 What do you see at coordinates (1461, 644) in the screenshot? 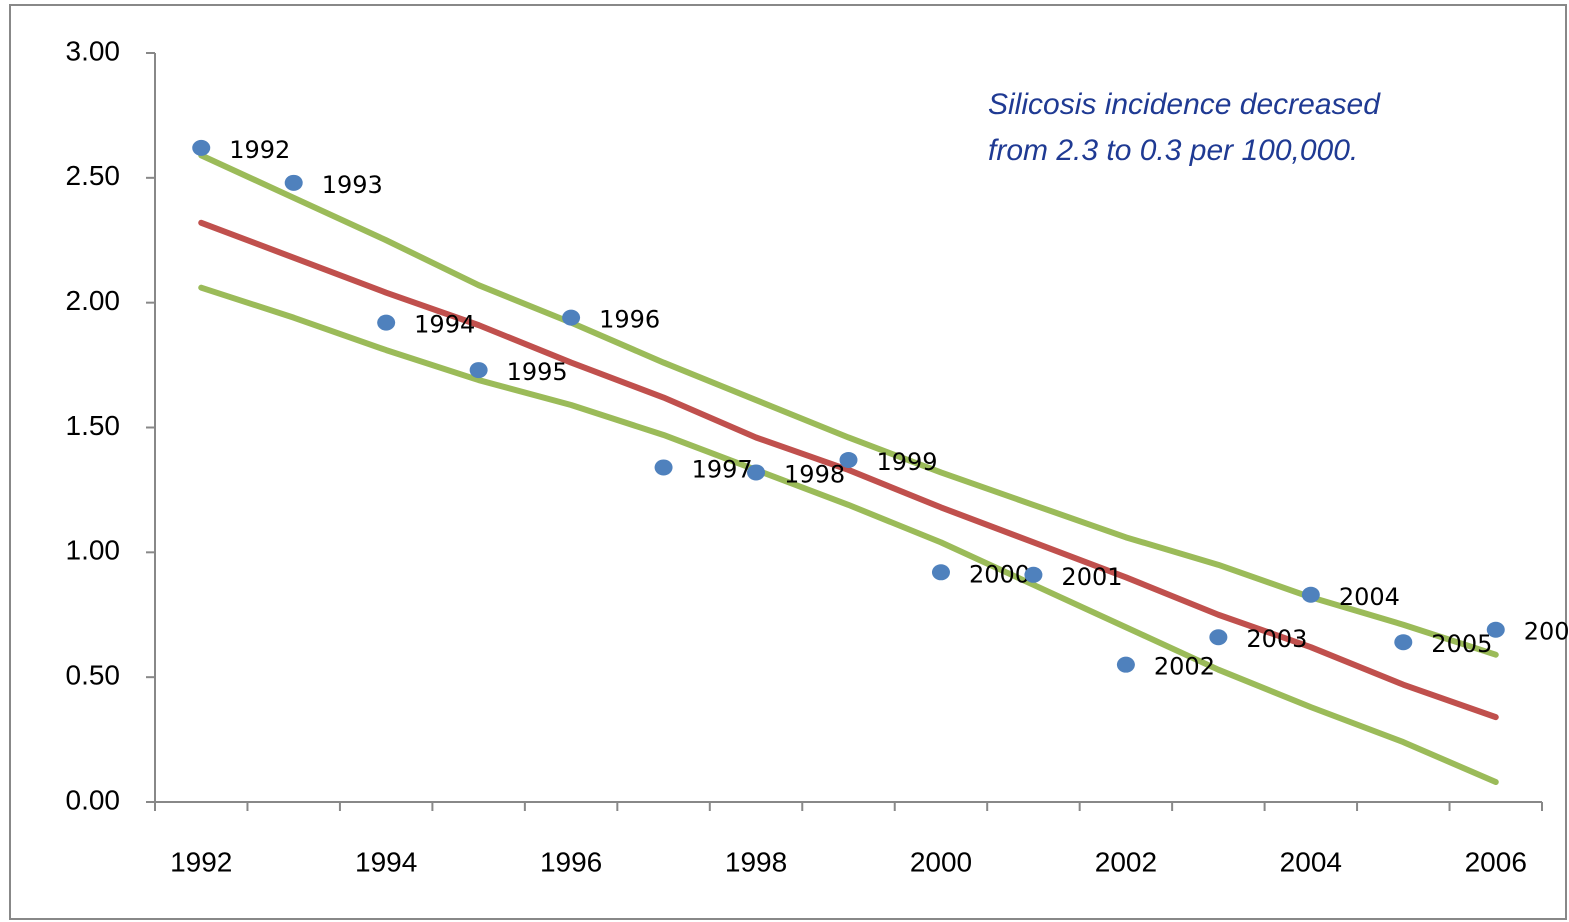
I see `point-label: 2005` at bounding box center [1461, 644].